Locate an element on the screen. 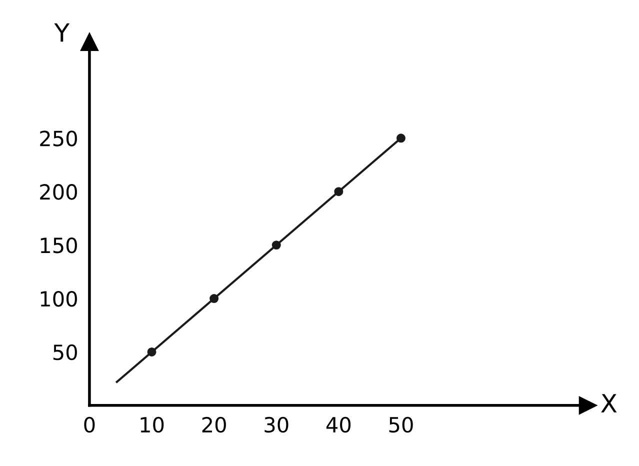 Image resolution: width=639 pixels, height=466 pixels. x-tick-label: 40 is located at coordinates (338, 424).